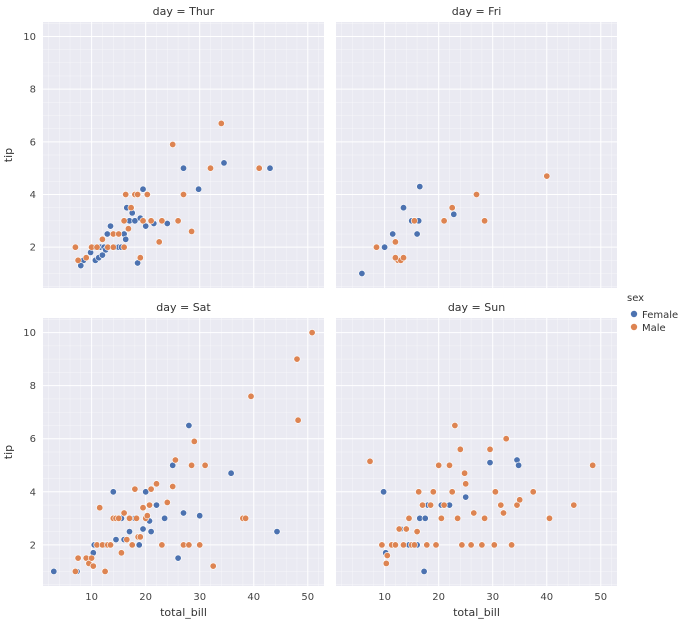 This screenshot has height=625, width=696. Describe the element at coordinates (481, 498) in the screenshot. I see `panel-sun-points` at that location.